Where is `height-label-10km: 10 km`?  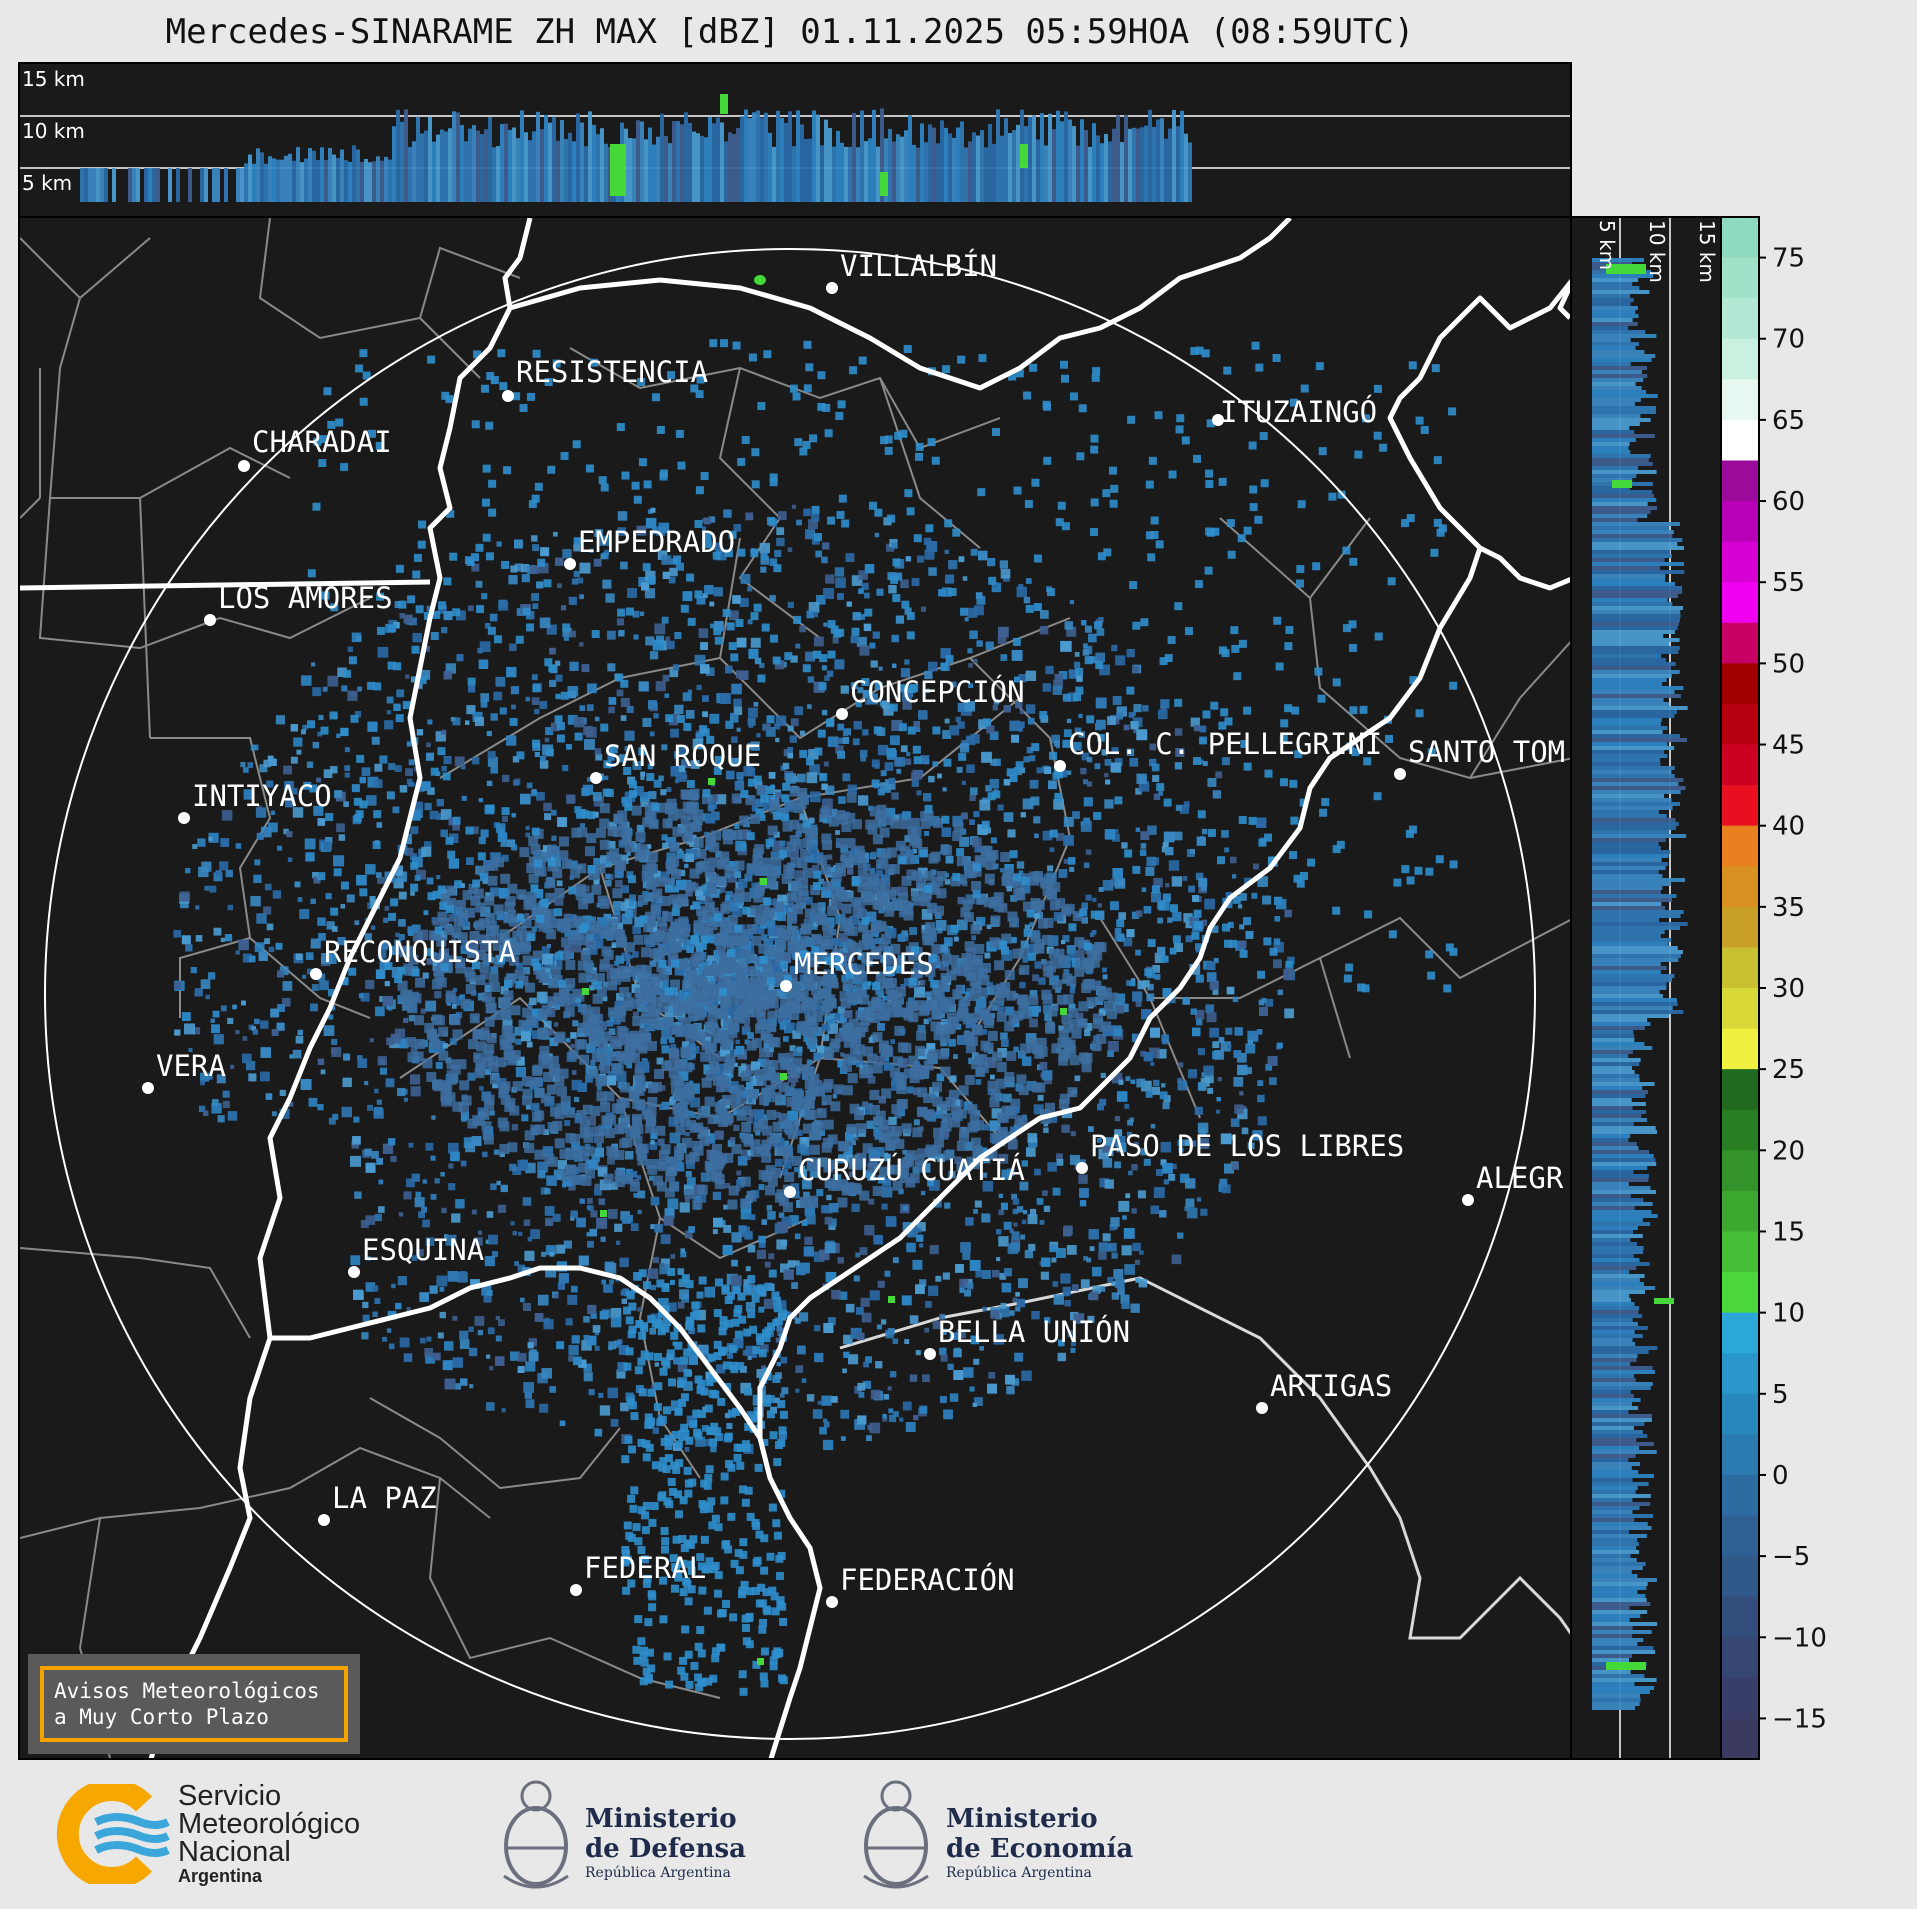
height-label-10km: 10 km is located at coordinates (53, 131).